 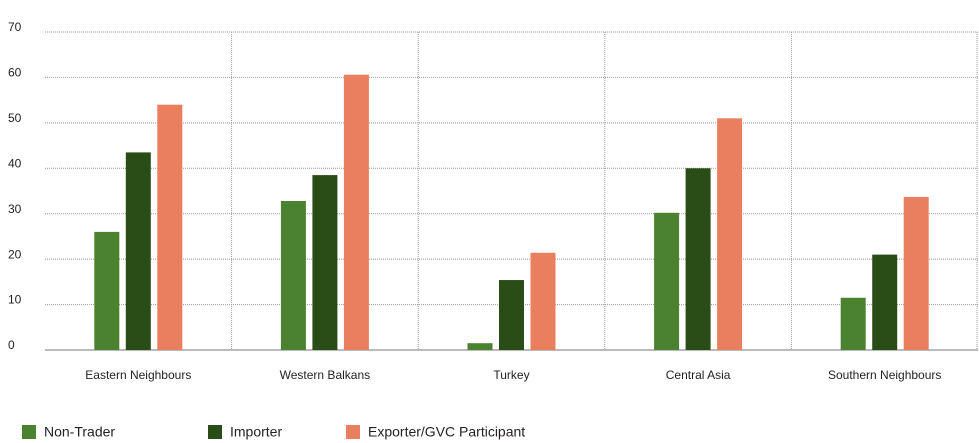 I want to click on y-tick-label: 50, so click(x=15, y=118).